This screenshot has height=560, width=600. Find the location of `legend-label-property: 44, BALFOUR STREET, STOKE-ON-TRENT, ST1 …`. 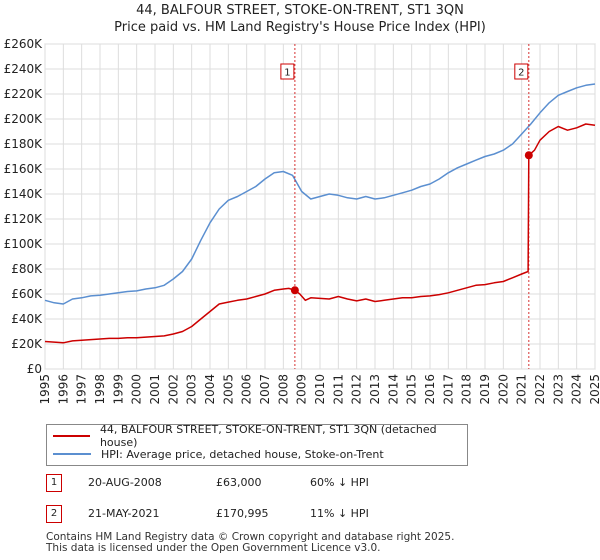

legend-label-property: 44, BALFOUR STREET, STOKE-ON-TRENT, ST1 … is located at coordinates (268, 436).